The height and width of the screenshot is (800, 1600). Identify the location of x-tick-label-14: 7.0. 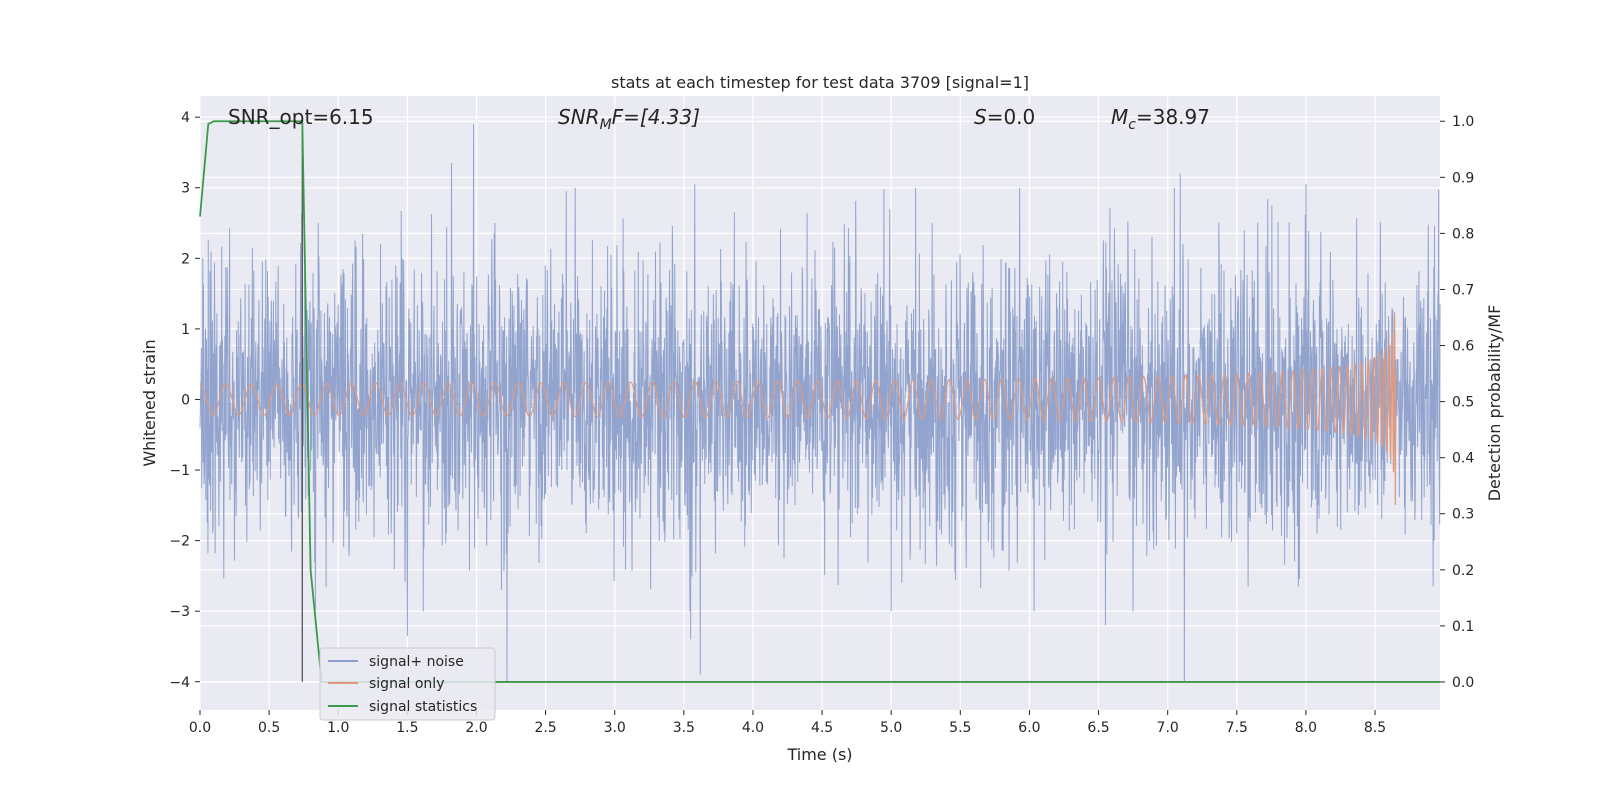
(1168, 728).